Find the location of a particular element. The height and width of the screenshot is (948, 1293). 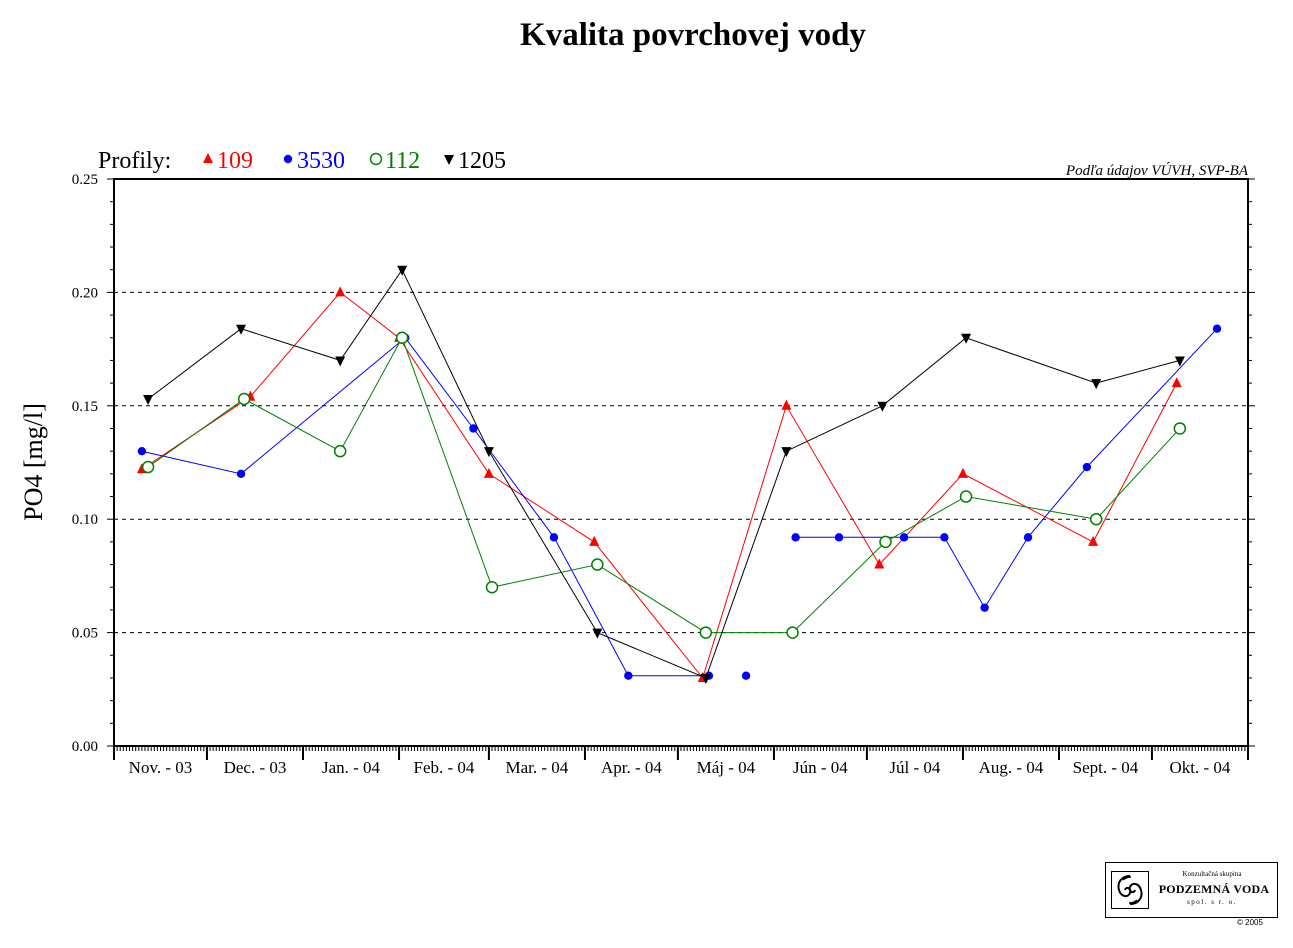

legend-label-1205: 1205 is located at coordinates (482, 161).